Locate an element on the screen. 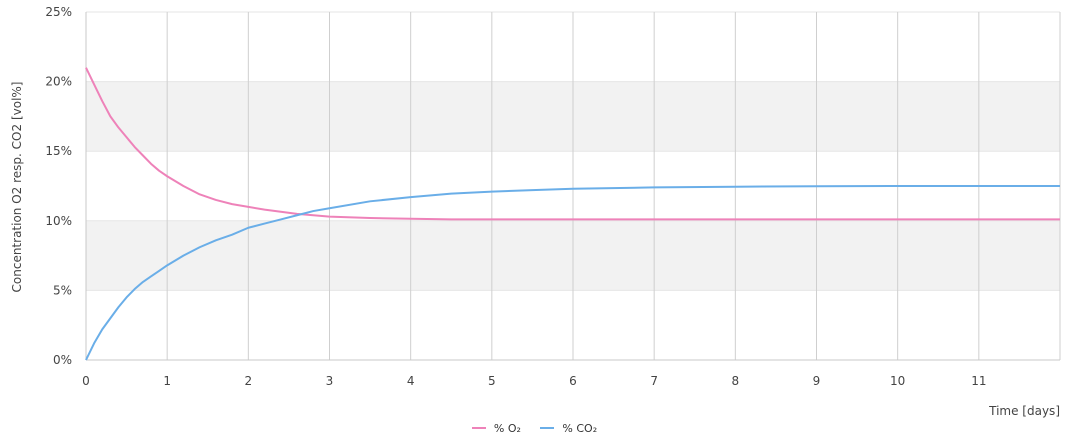  x-tick-labels: 0 1 2 3 4 5 6 7 8 9 10 11 is located at coordinates (534, 381).